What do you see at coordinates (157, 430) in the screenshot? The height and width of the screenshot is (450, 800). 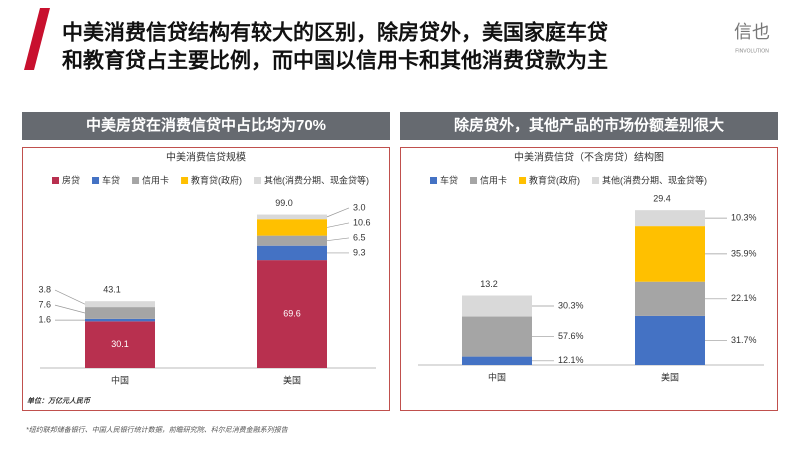 I see `footnote: *纽约联邦储备银行、中国人民银行统计数据，前瞻研究院、科尔尼消费金融系列报告` at bounding box center [157, 430].